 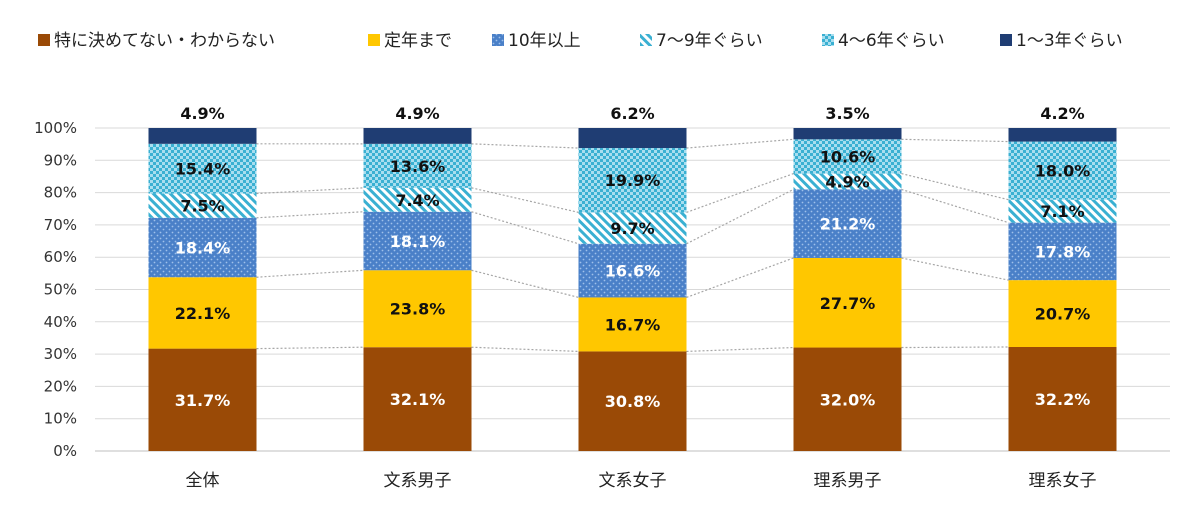 I want to click on data-label: 27.7%, so click(x=848, y=303).